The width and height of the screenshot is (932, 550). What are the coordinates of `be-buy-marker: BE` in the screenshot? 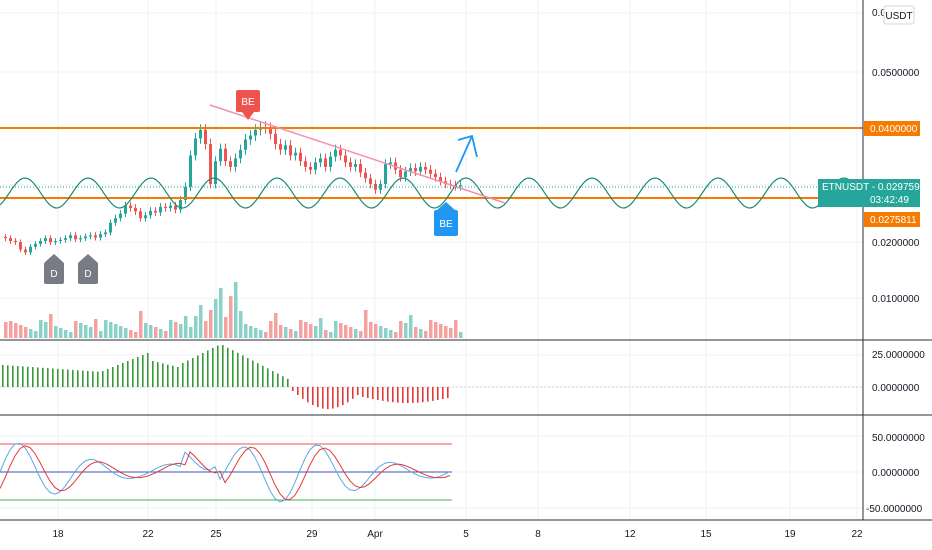 It's located at (446, 219).